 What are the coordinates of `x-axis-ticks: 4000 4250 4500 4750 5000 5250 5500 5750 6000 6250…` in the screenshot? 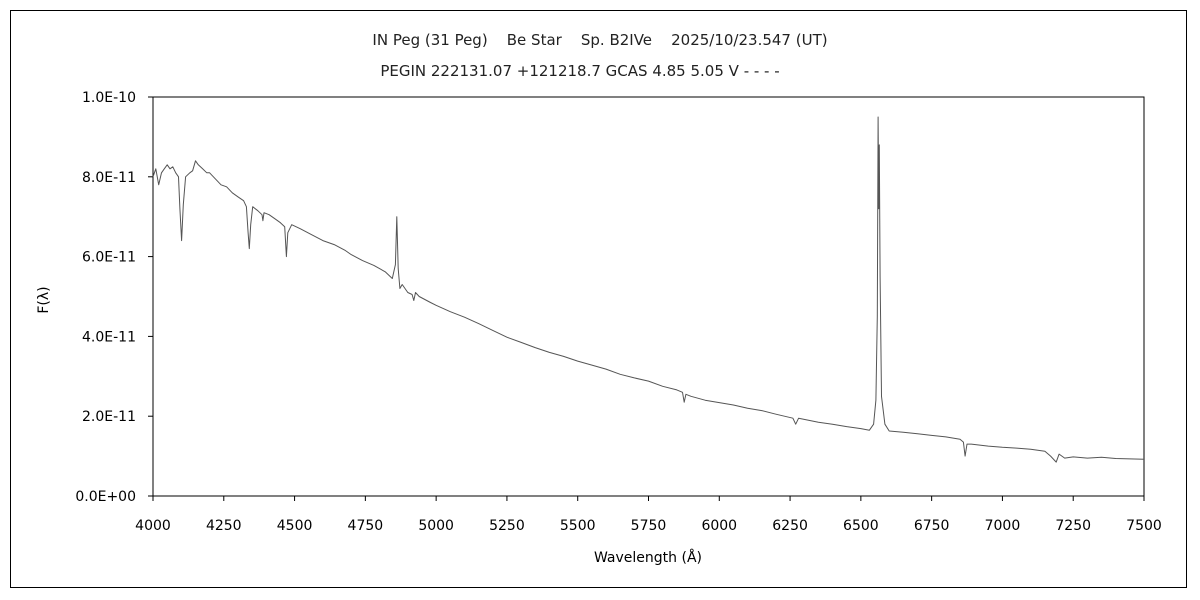 It's located at (648, 515).